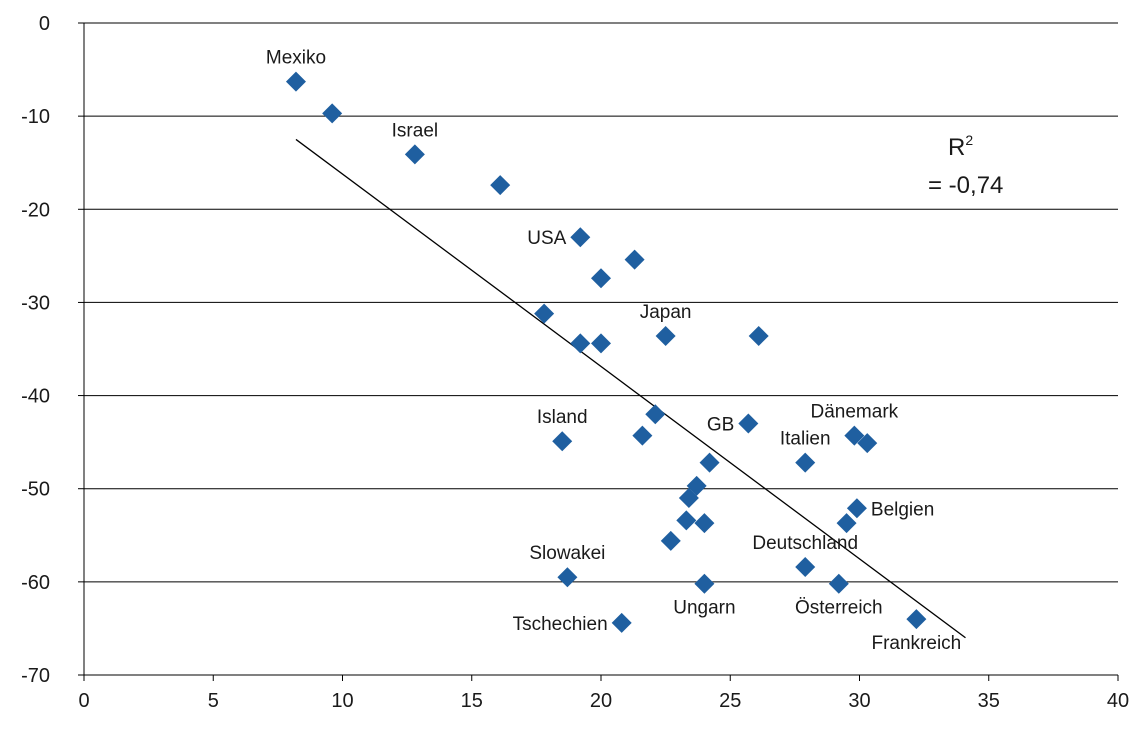 Image resolution: width=1141 pixels, height=733 pixels. What do you see at coordinates (839, 608) in the screenshot?
I see `point-label: Österreich` at bounding box center [839, 608].